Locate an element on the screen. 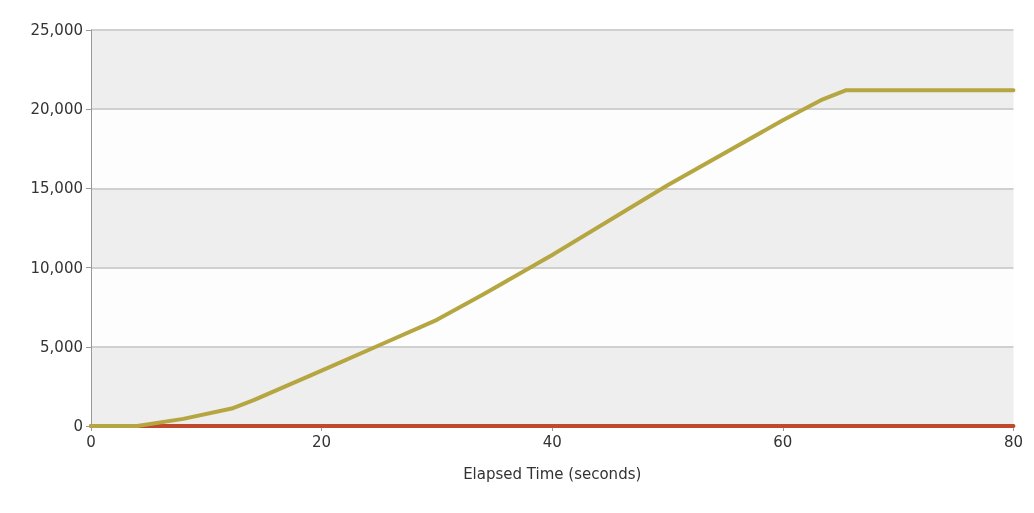 The height and width of the screenshot is (513, 1034). x-tick-label: 80 is located at coordinates (1013, 441).